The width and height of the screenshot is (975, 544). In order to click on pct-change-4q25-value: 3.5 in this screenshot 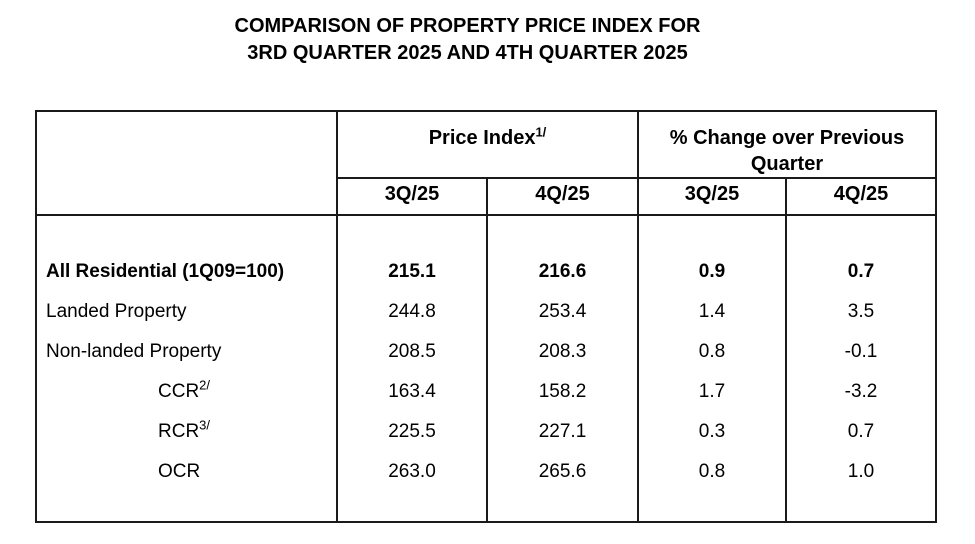, I will do `click(861, 312)`.